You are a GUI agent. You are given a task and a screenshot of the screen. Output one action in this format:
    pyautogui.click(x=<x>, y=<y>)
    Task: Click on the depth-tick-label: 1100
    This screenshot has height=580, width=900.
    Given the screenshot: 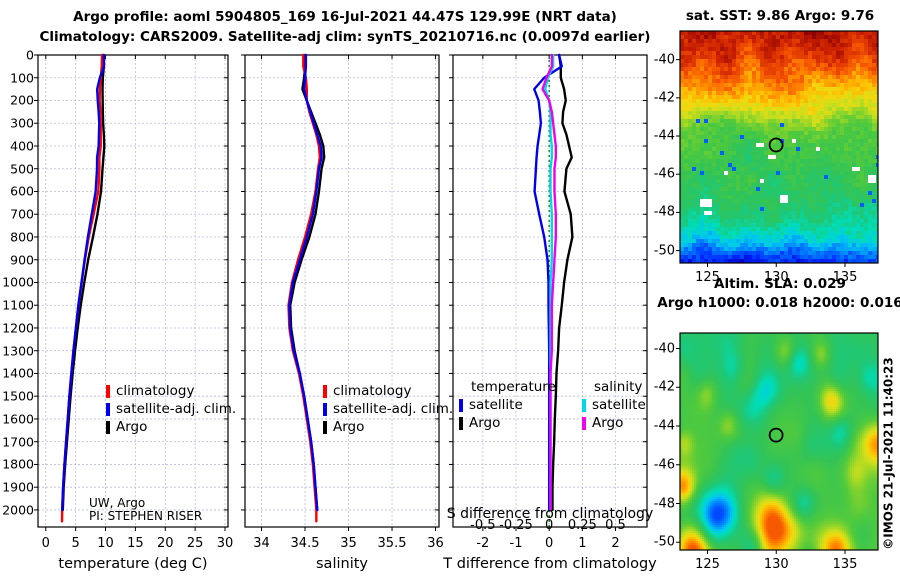 What is the action you would take?
    pyautogui.click(x=18, y=305)
    